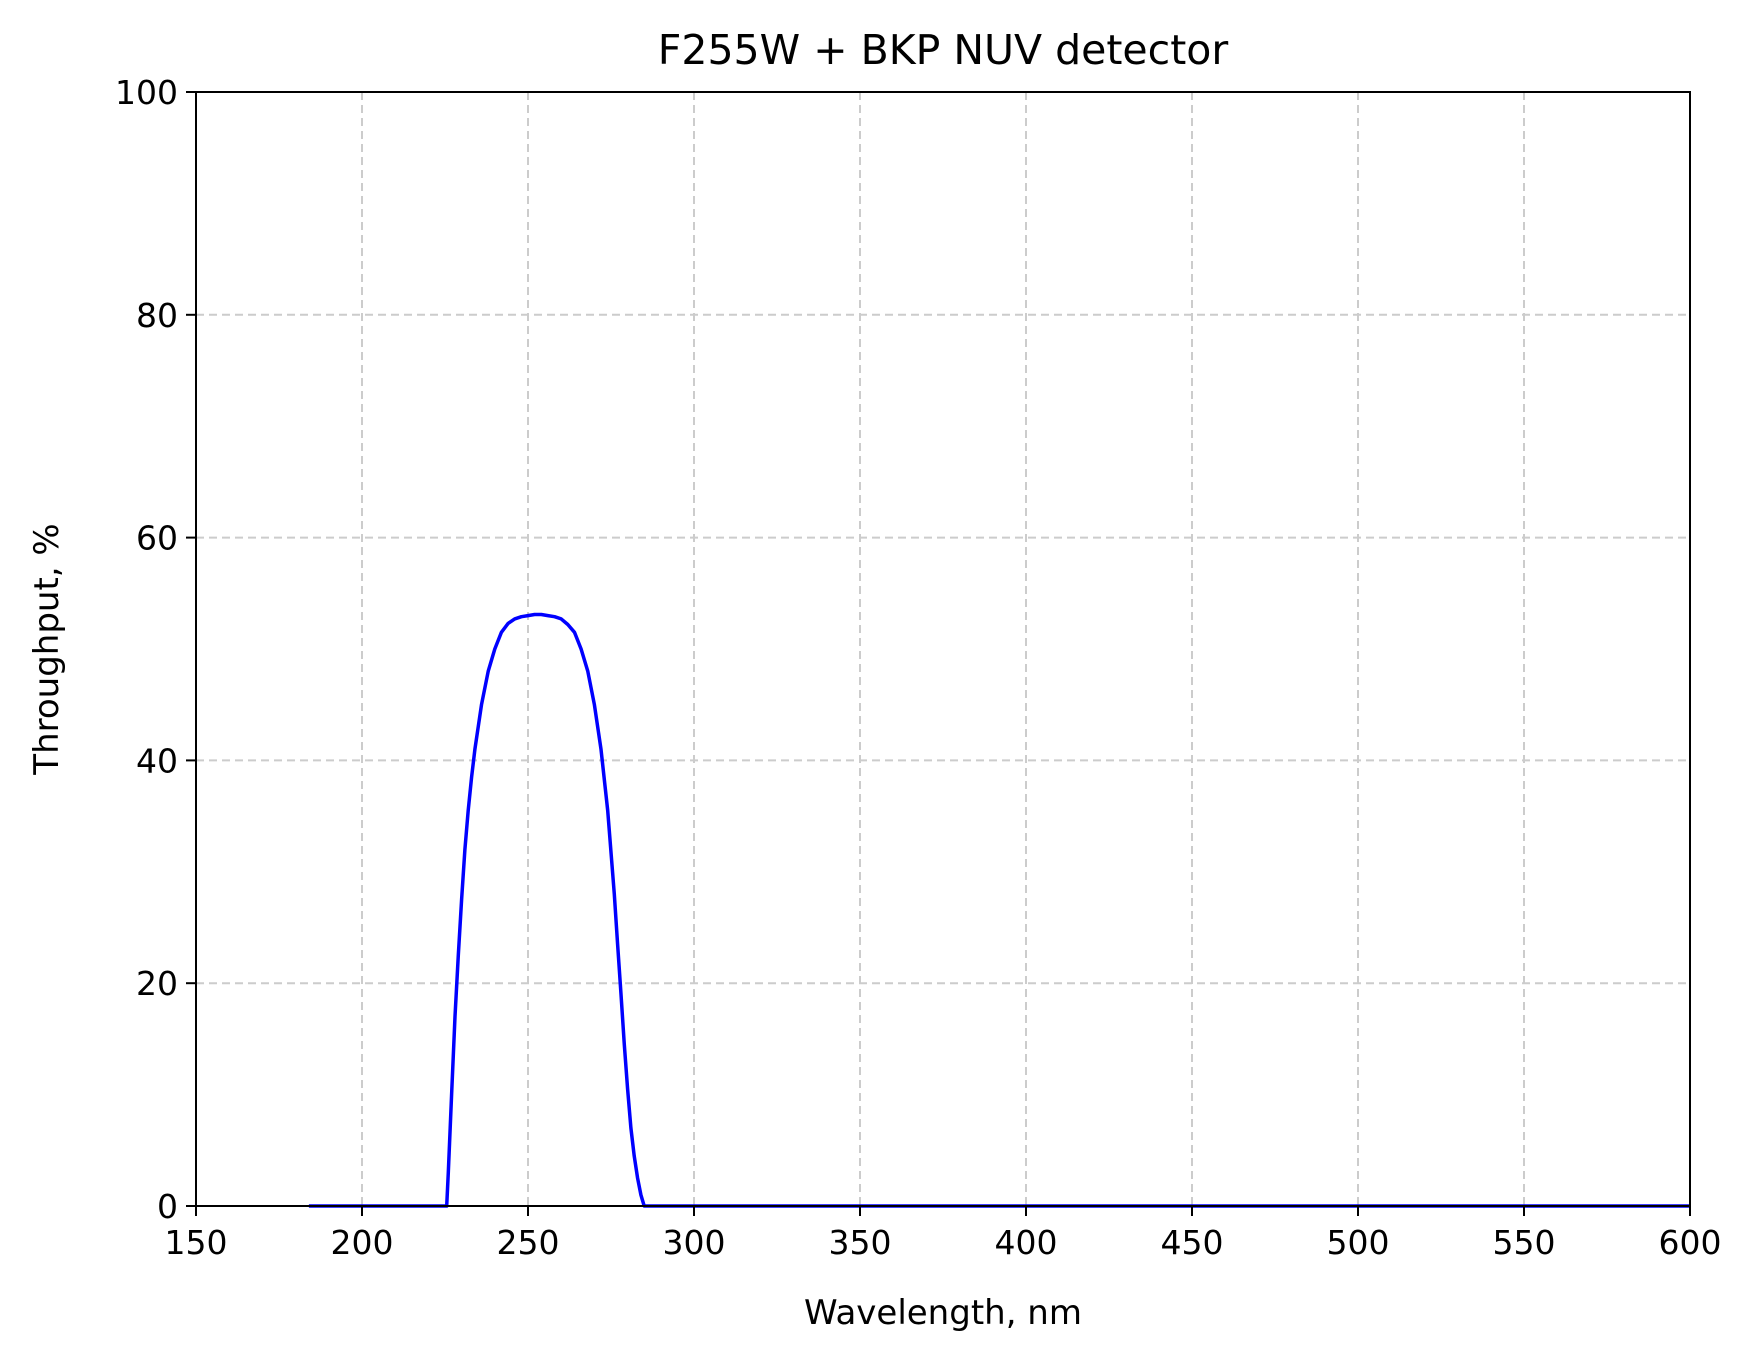  I want to click on x-tick-label: 400, so click(1026, 1242).